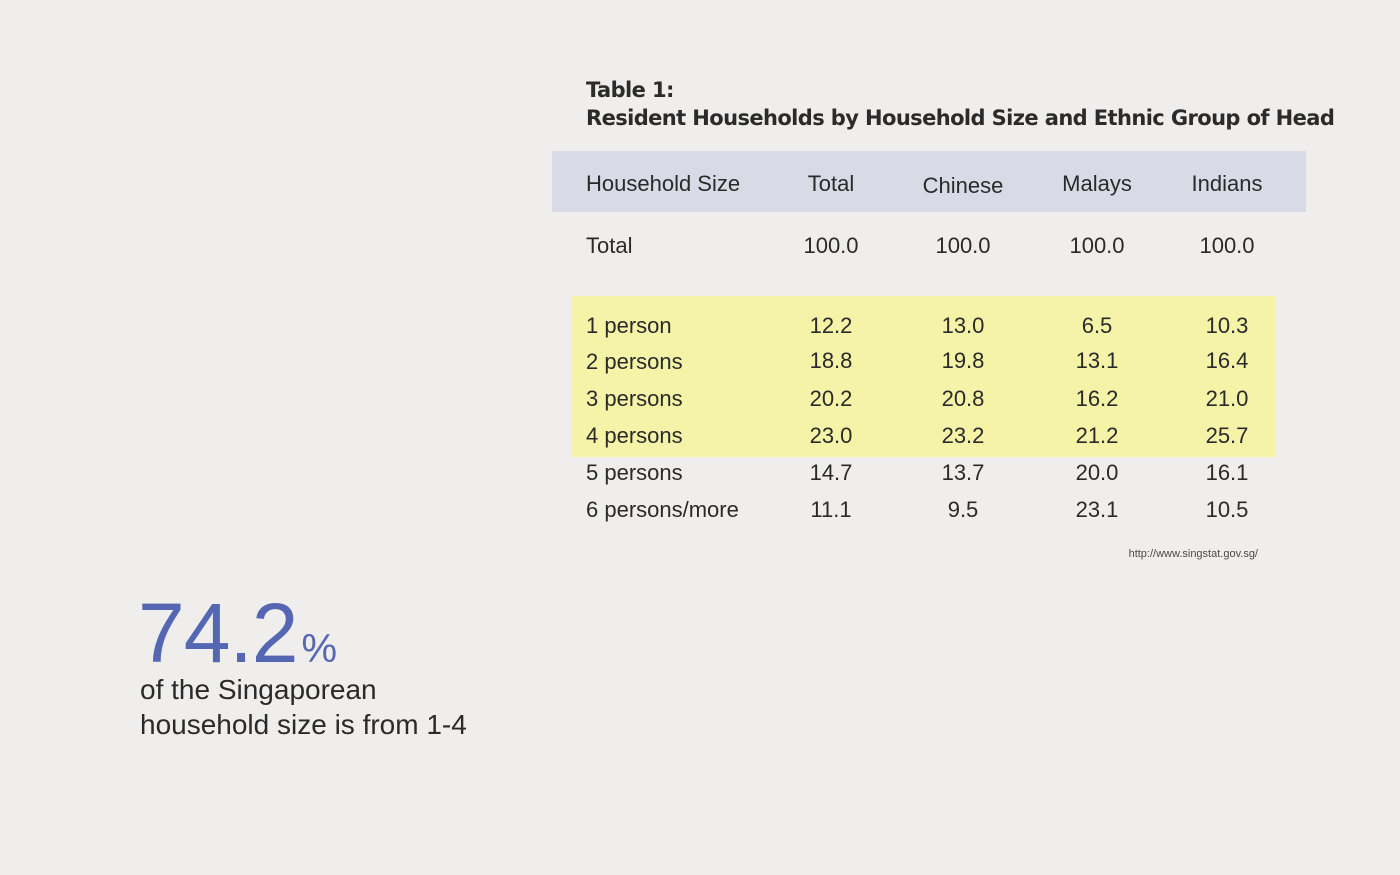  Describe the element at coordinates (663, 183) in the screenshot. I see `header-household-size: Household Size` at that location.